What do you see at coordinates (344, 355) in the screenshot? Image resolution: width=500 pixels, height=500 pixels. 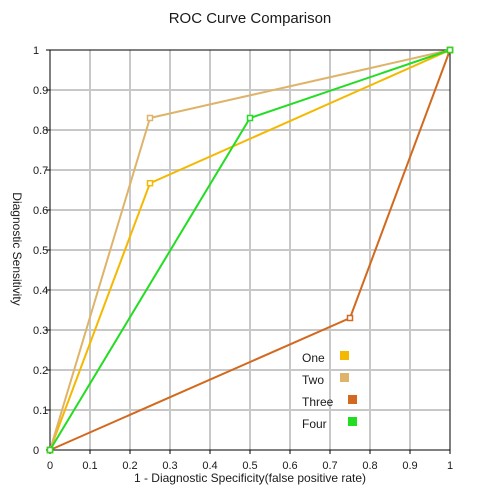 I see `legend-swatch-one` at bounding box center [344, 355].